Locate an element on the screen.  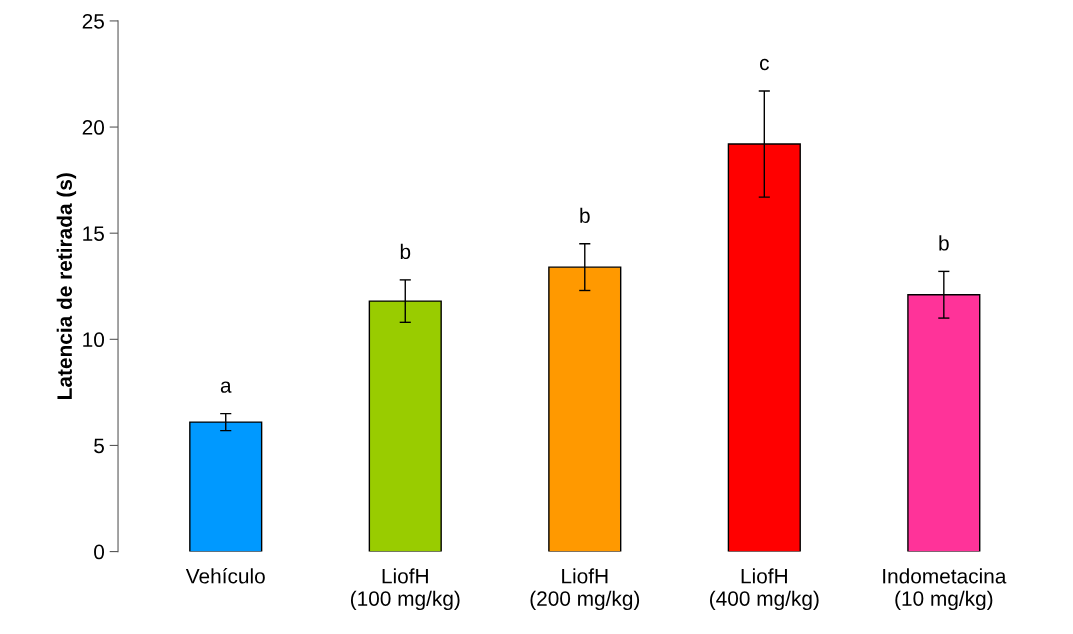
y-tick-label: 0 is located at coordinates (99, 552).